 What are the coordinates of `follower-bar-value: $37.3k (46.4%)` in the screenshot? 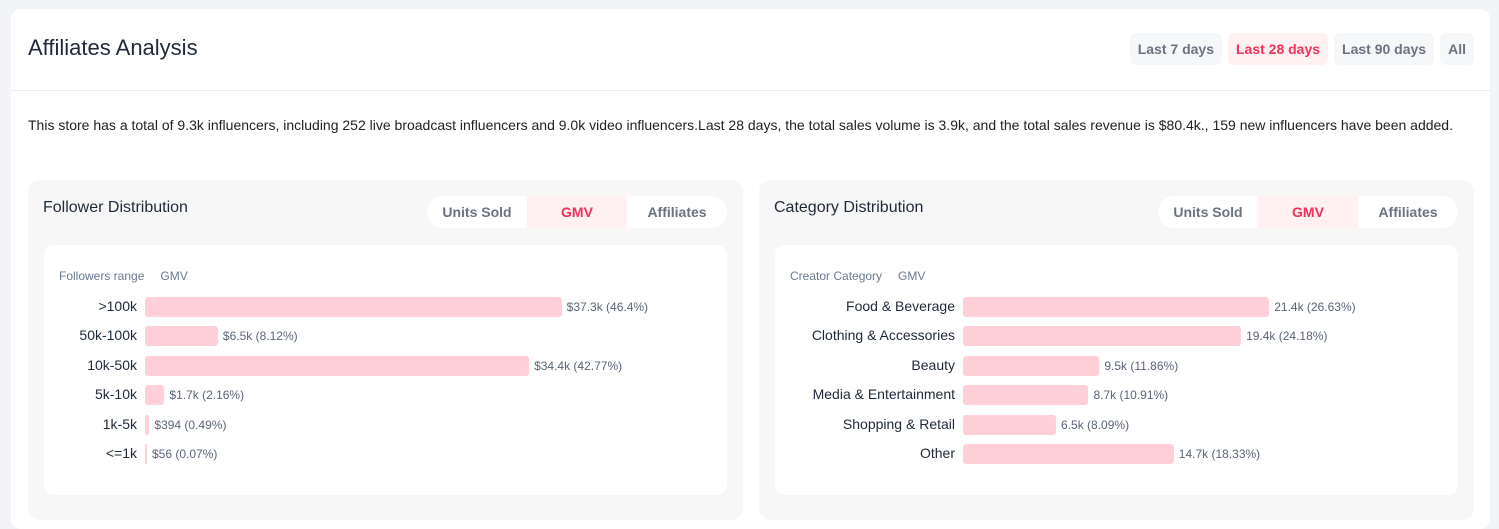 It's located at (607, 307).